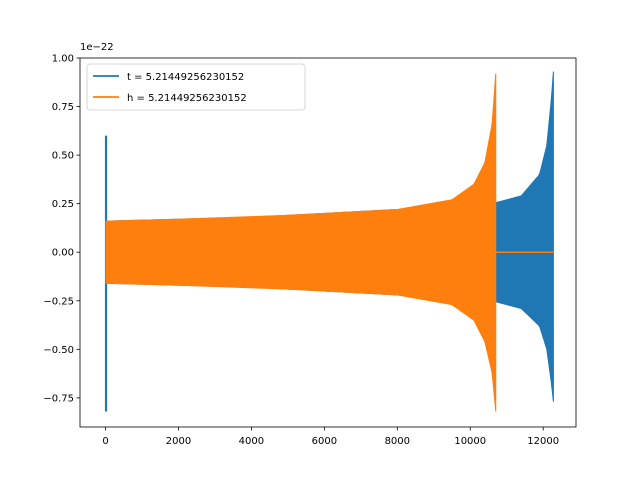  What do you see at coordinates (61, 229) in the screenshot?
I see `y-axis: −0.75 −0.50 −0.25 0.00 0.25 0.50 0.75 1.00` at bounding box center [61, 229].